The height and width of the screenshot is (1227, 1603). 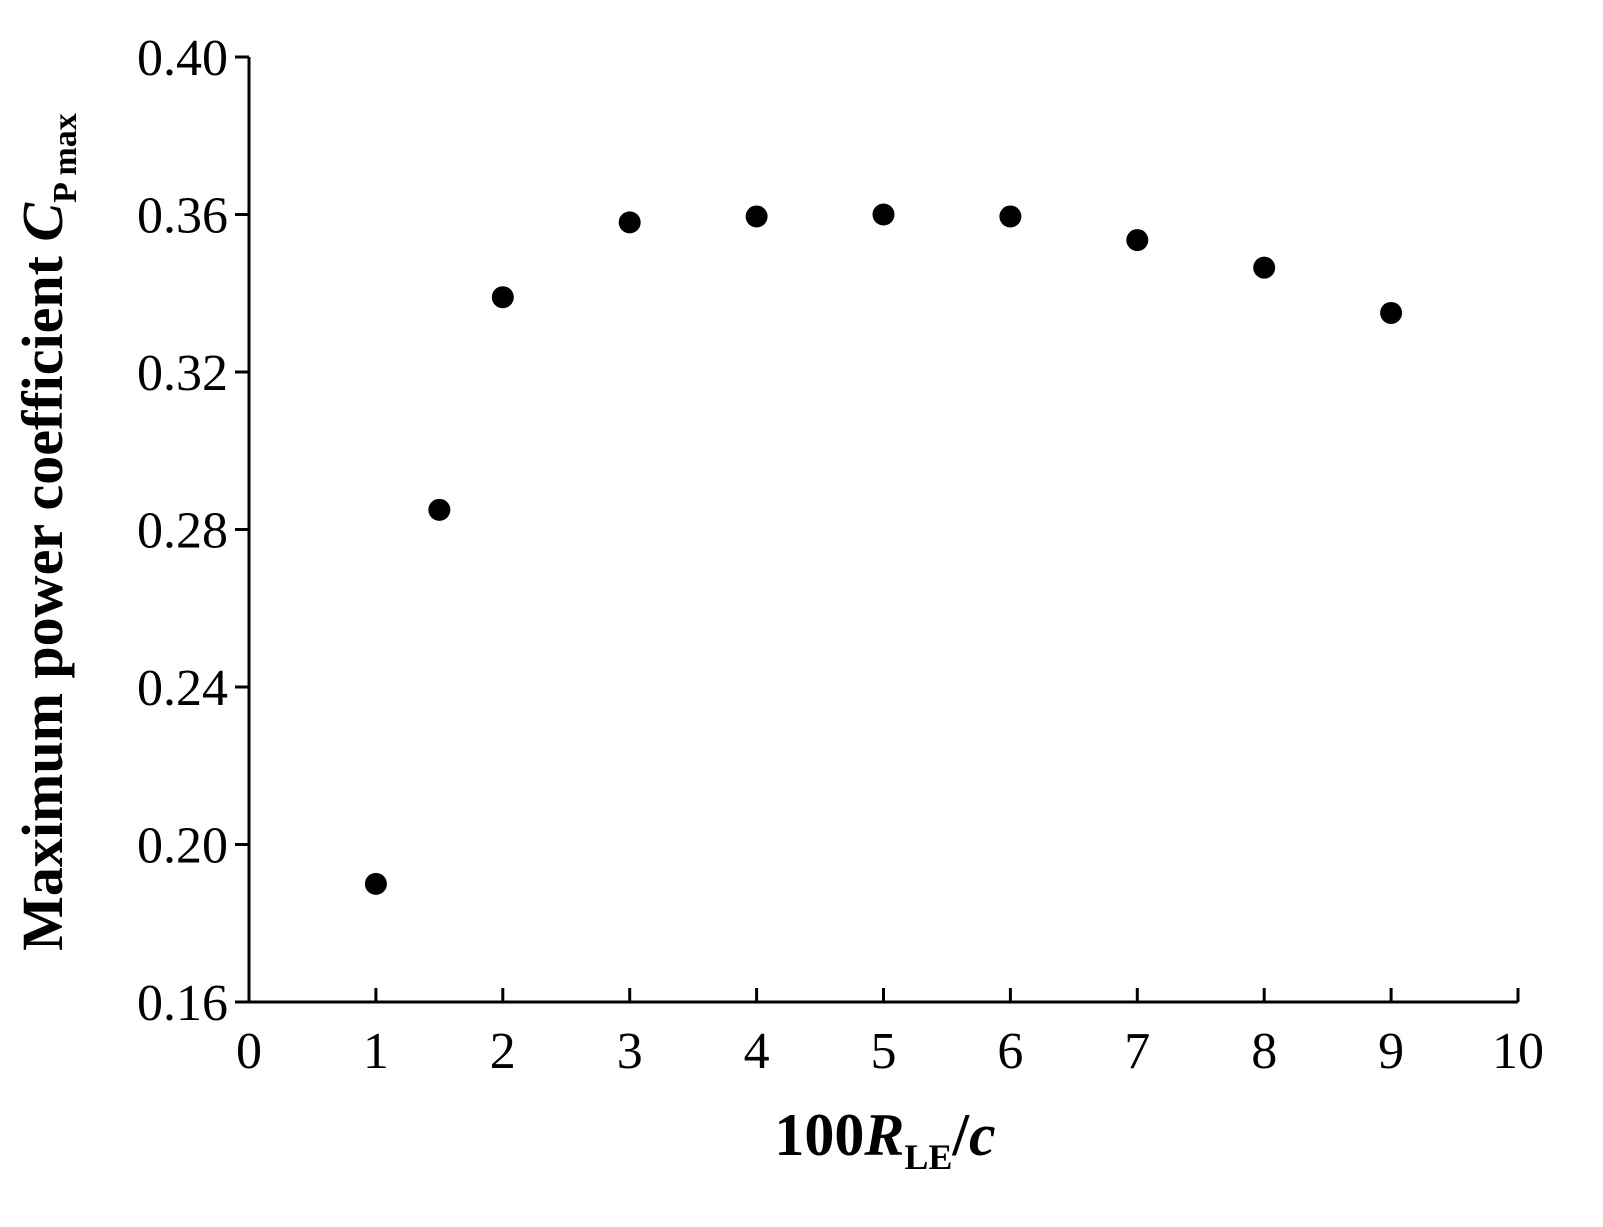 What do you see at coordinates (182, 688) in the screenshot?
I see `y-tick-label: 0.24` at bounding box center [182, 688].